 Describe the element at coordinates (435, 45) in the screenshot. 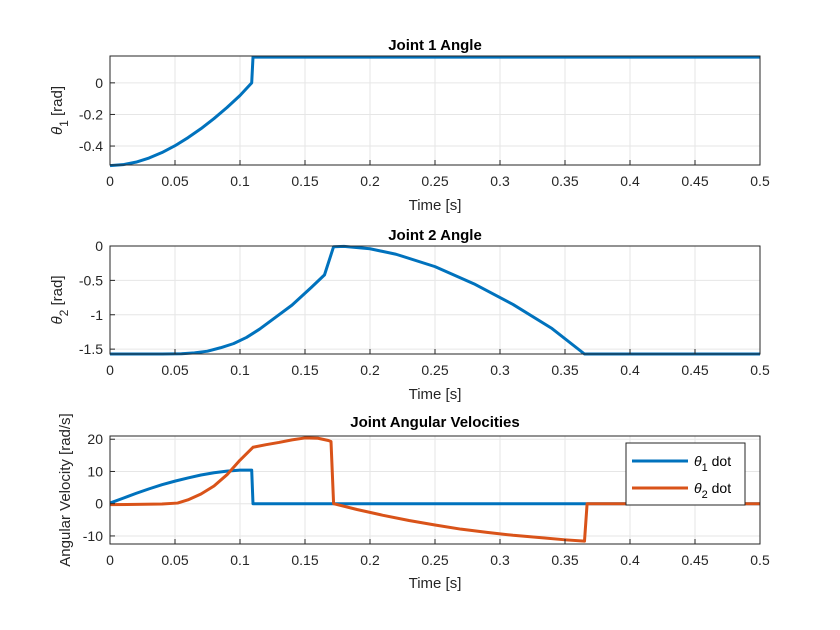

I see `chart-title: Joint 1 Angle` at that location.